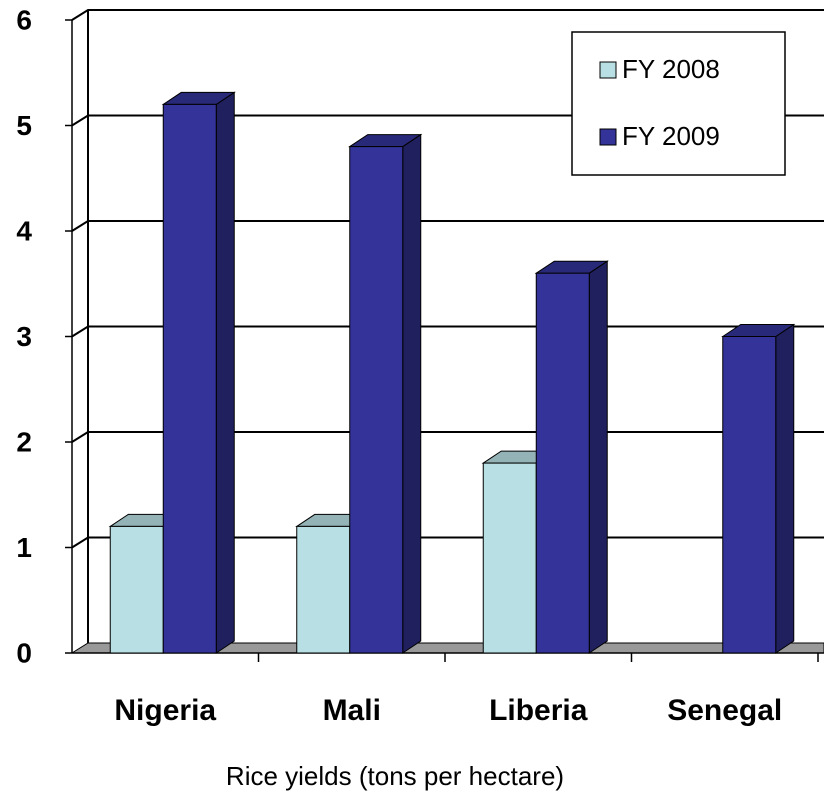  I want to click on y-tick-label: 5, so click(24, 125).